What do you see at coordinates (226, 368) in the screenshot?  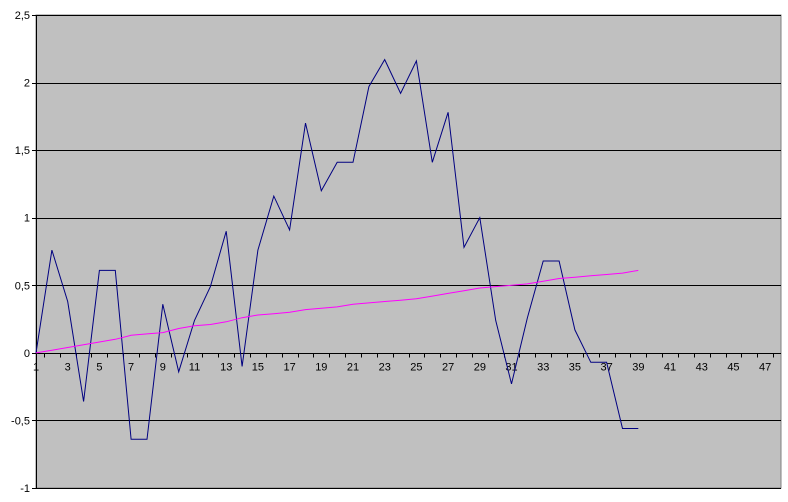 I see `x-tick-label: 13` at bounding box center [226, 368].